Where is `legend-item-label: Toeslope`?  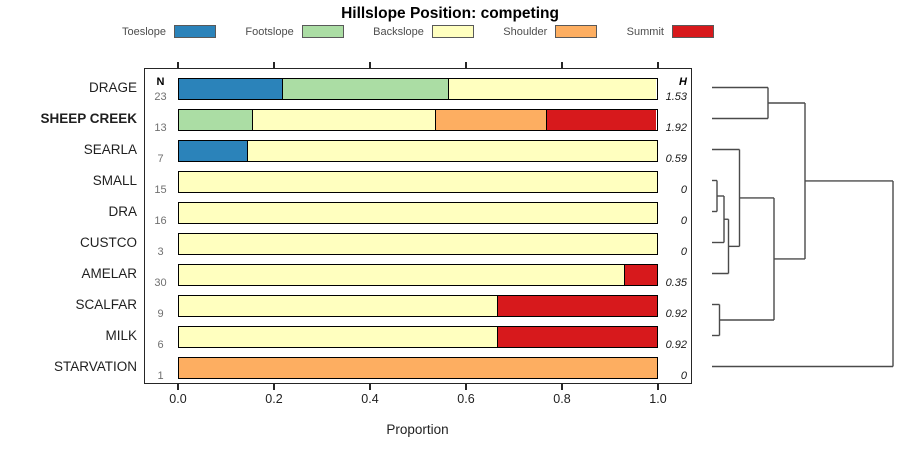 legend-item-label: Toeslope is located at coordinates (144, 31).